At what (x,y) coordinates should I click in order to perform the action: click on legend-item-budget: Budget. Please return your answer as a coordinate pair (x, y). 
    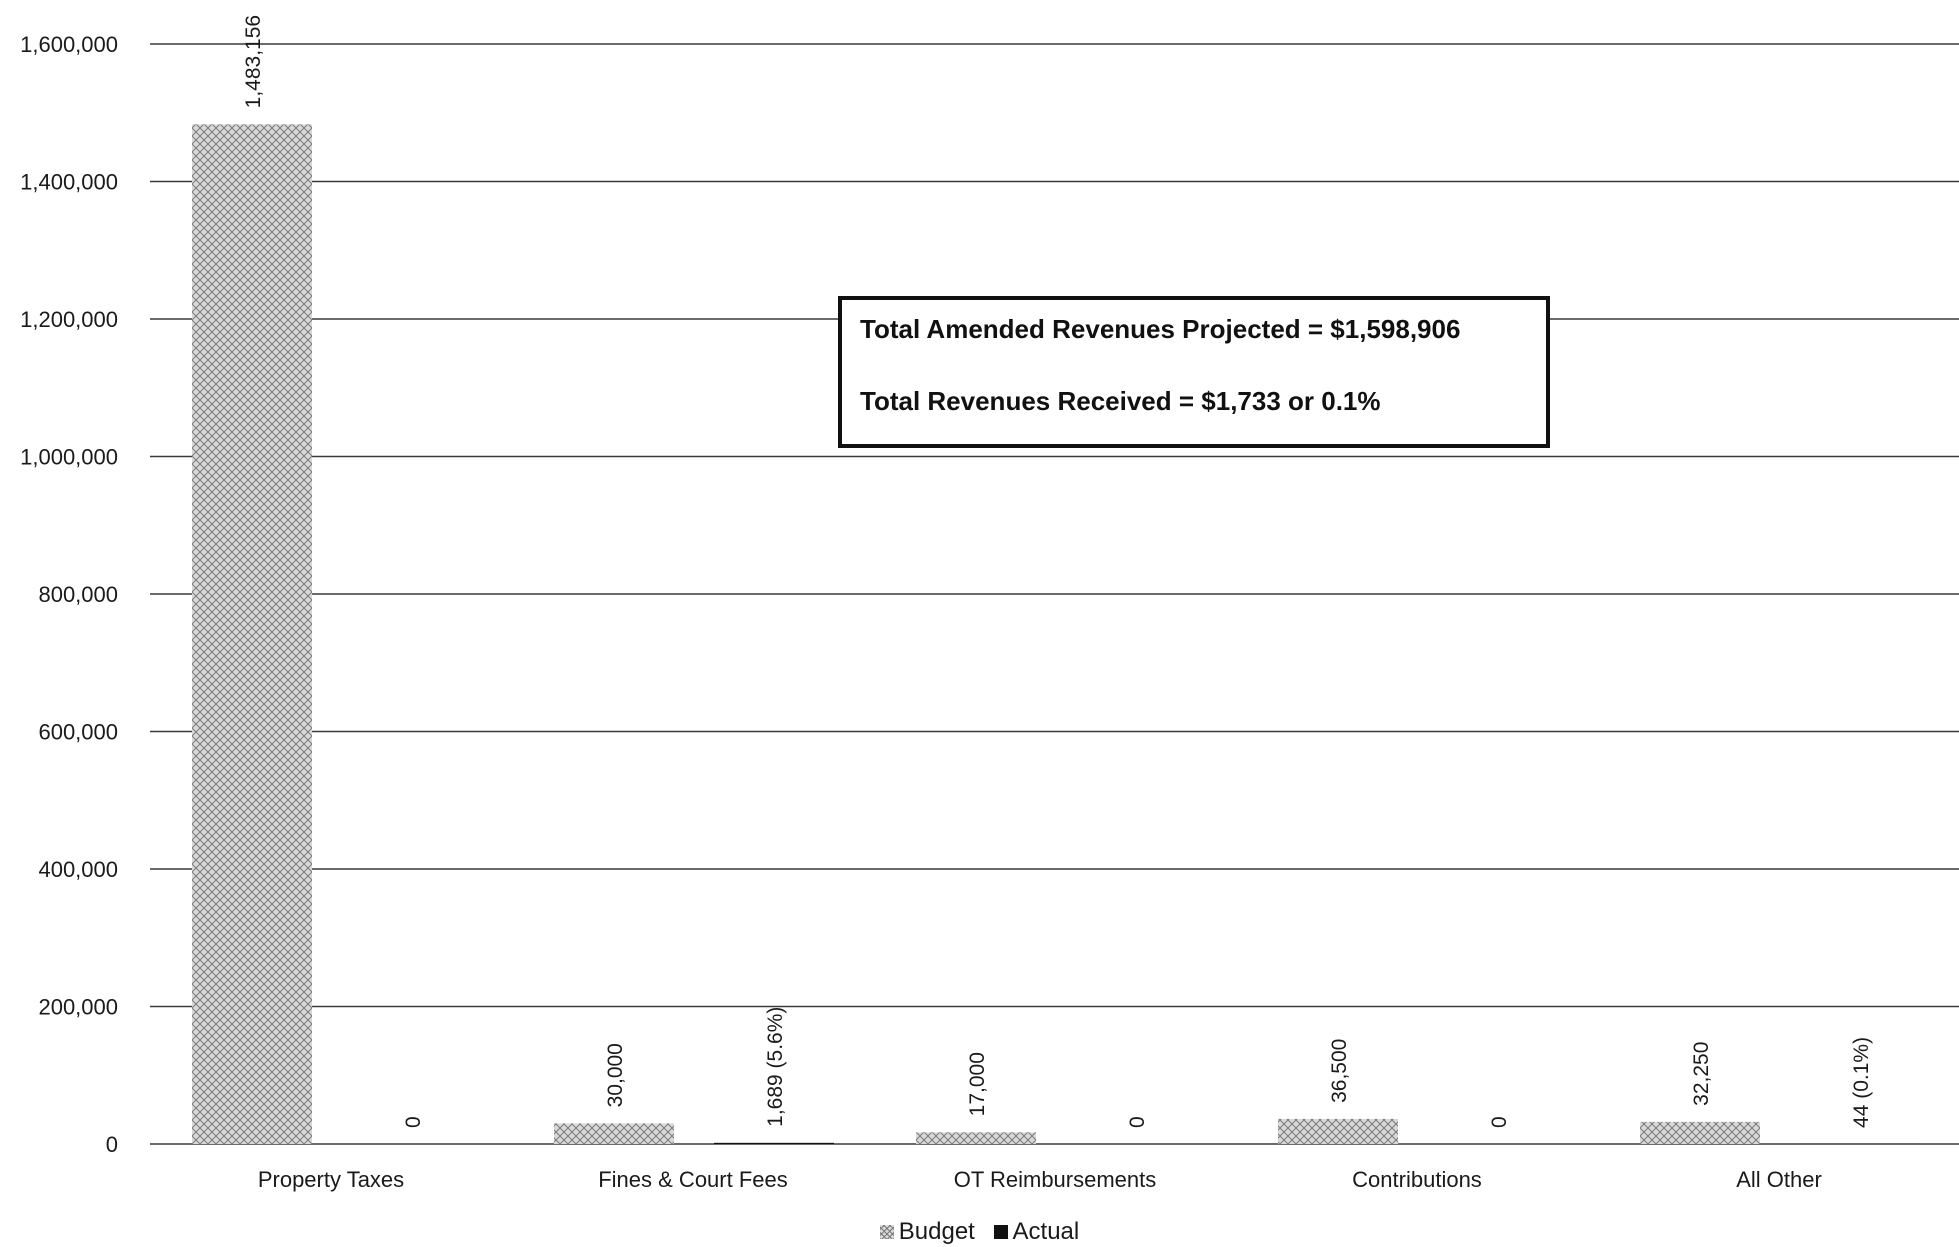
    Looking at the image, I should click on (927, 1232).